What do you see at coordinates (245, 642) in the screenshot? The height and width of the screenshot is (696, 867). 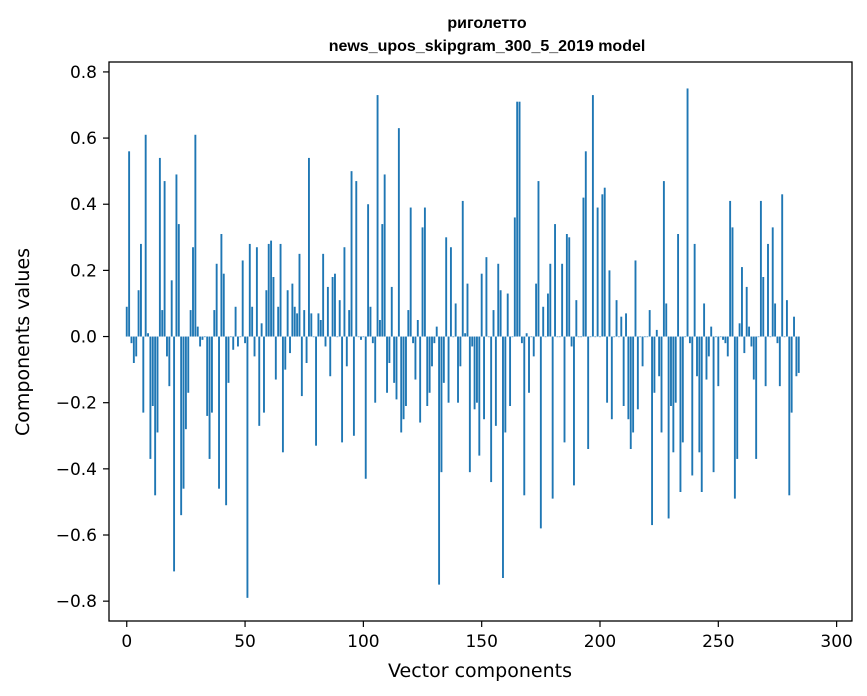 I see `x-tick-label: 50` at bounding box center [245, 642].